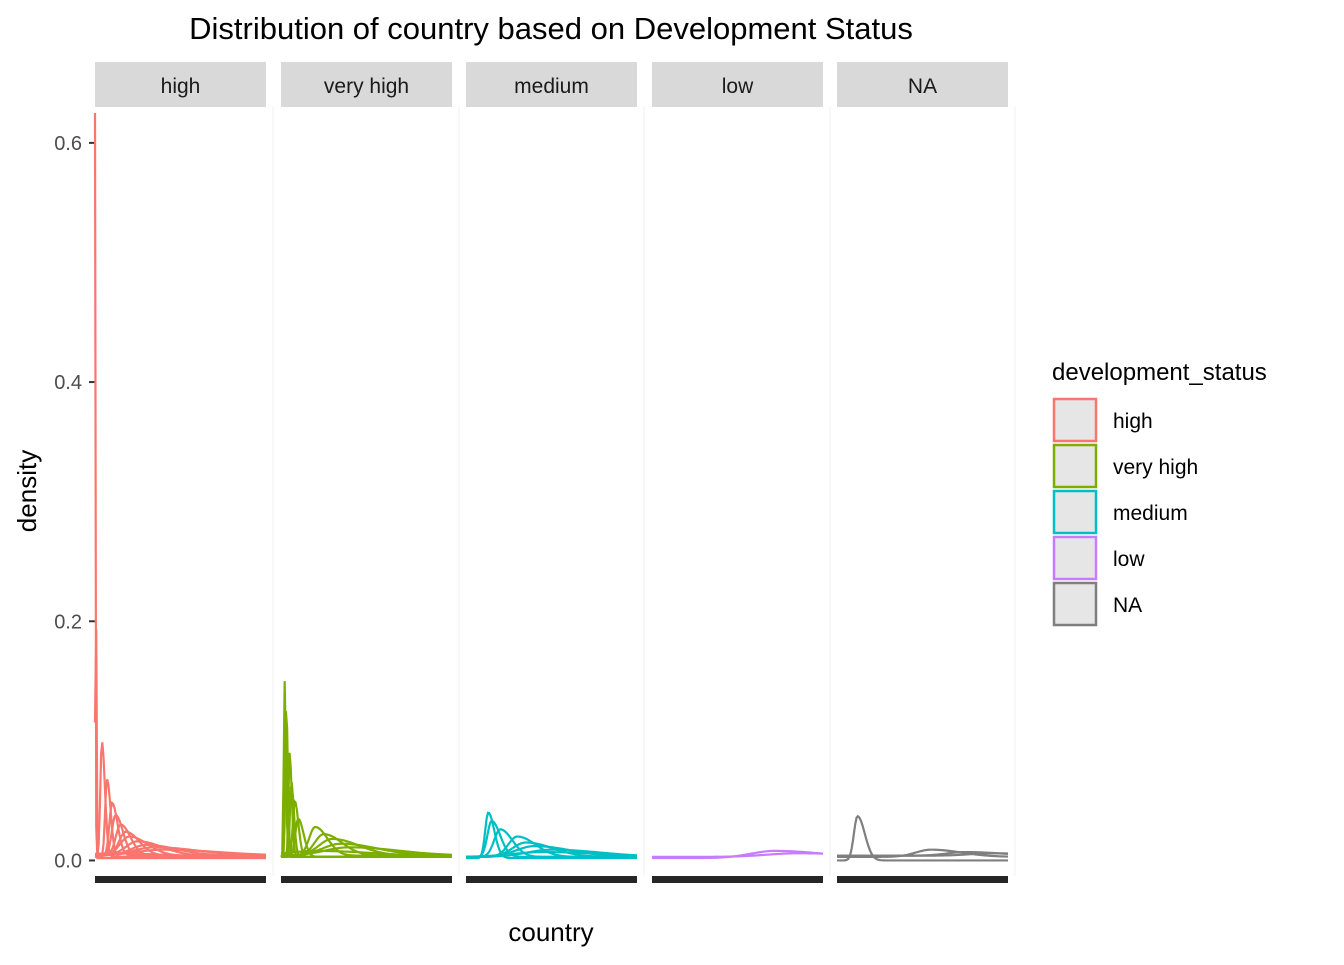 Image resolution: width=1344 pixels, height=965 pixels. Describe the element at coordinates (1102, 420) in the screenshot. I see `legend-item: high` at that location.